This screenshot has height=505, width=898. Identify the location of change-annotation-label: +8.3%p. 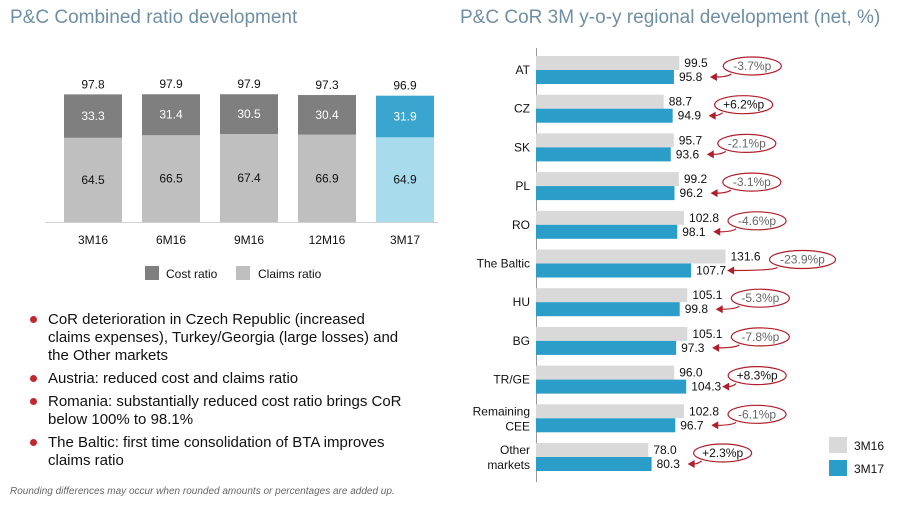
(757, 376).